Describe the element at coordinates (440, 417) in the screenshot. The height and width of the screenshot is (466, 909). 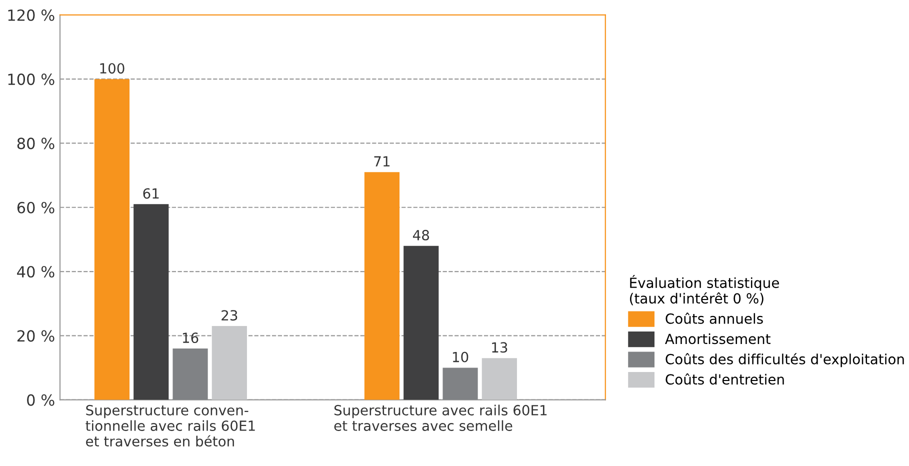
I see `x-tick-label: Superstructure avec rails 60E1 et traverses avec semelle` at that location.